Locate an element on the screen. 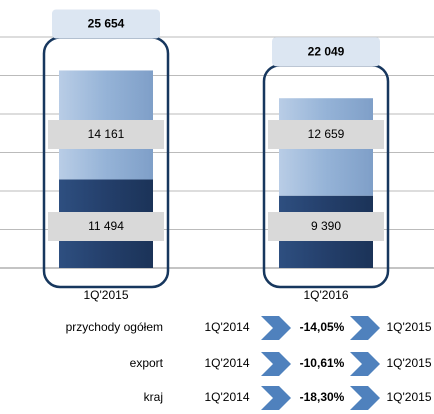  total-label: 25 654 is located at coordinates (106, 24).